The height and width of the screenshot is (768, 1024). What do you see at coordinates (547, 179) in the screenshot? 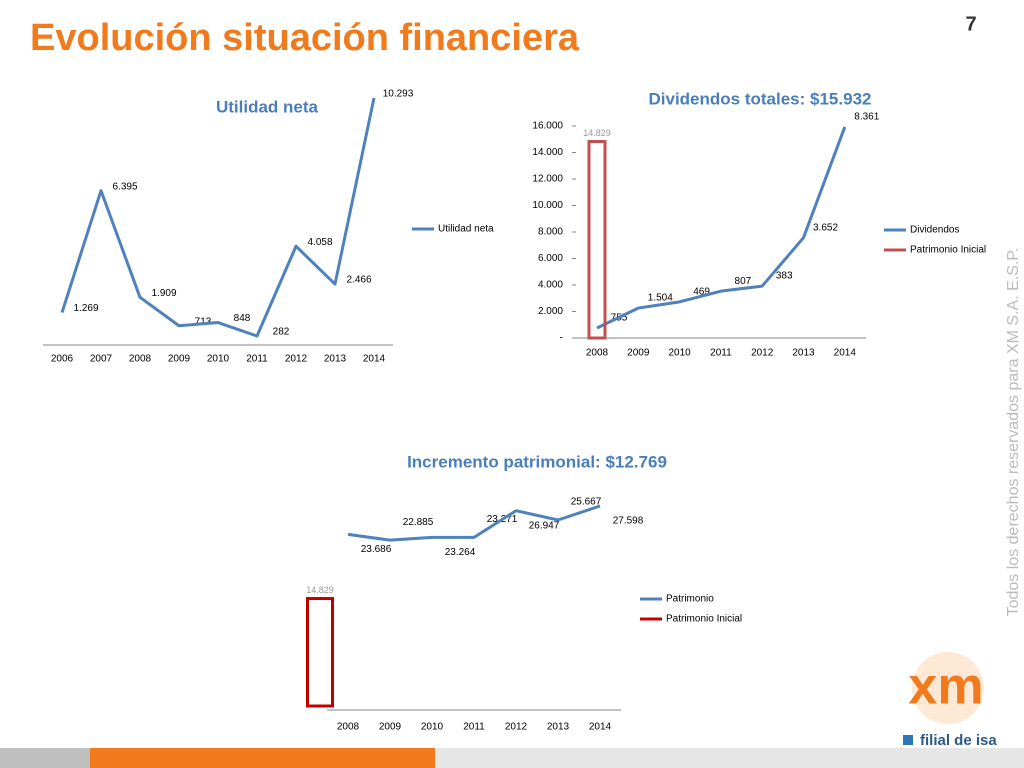
I see `y-tick-label: 12.000` at bounding box center [547, 179].